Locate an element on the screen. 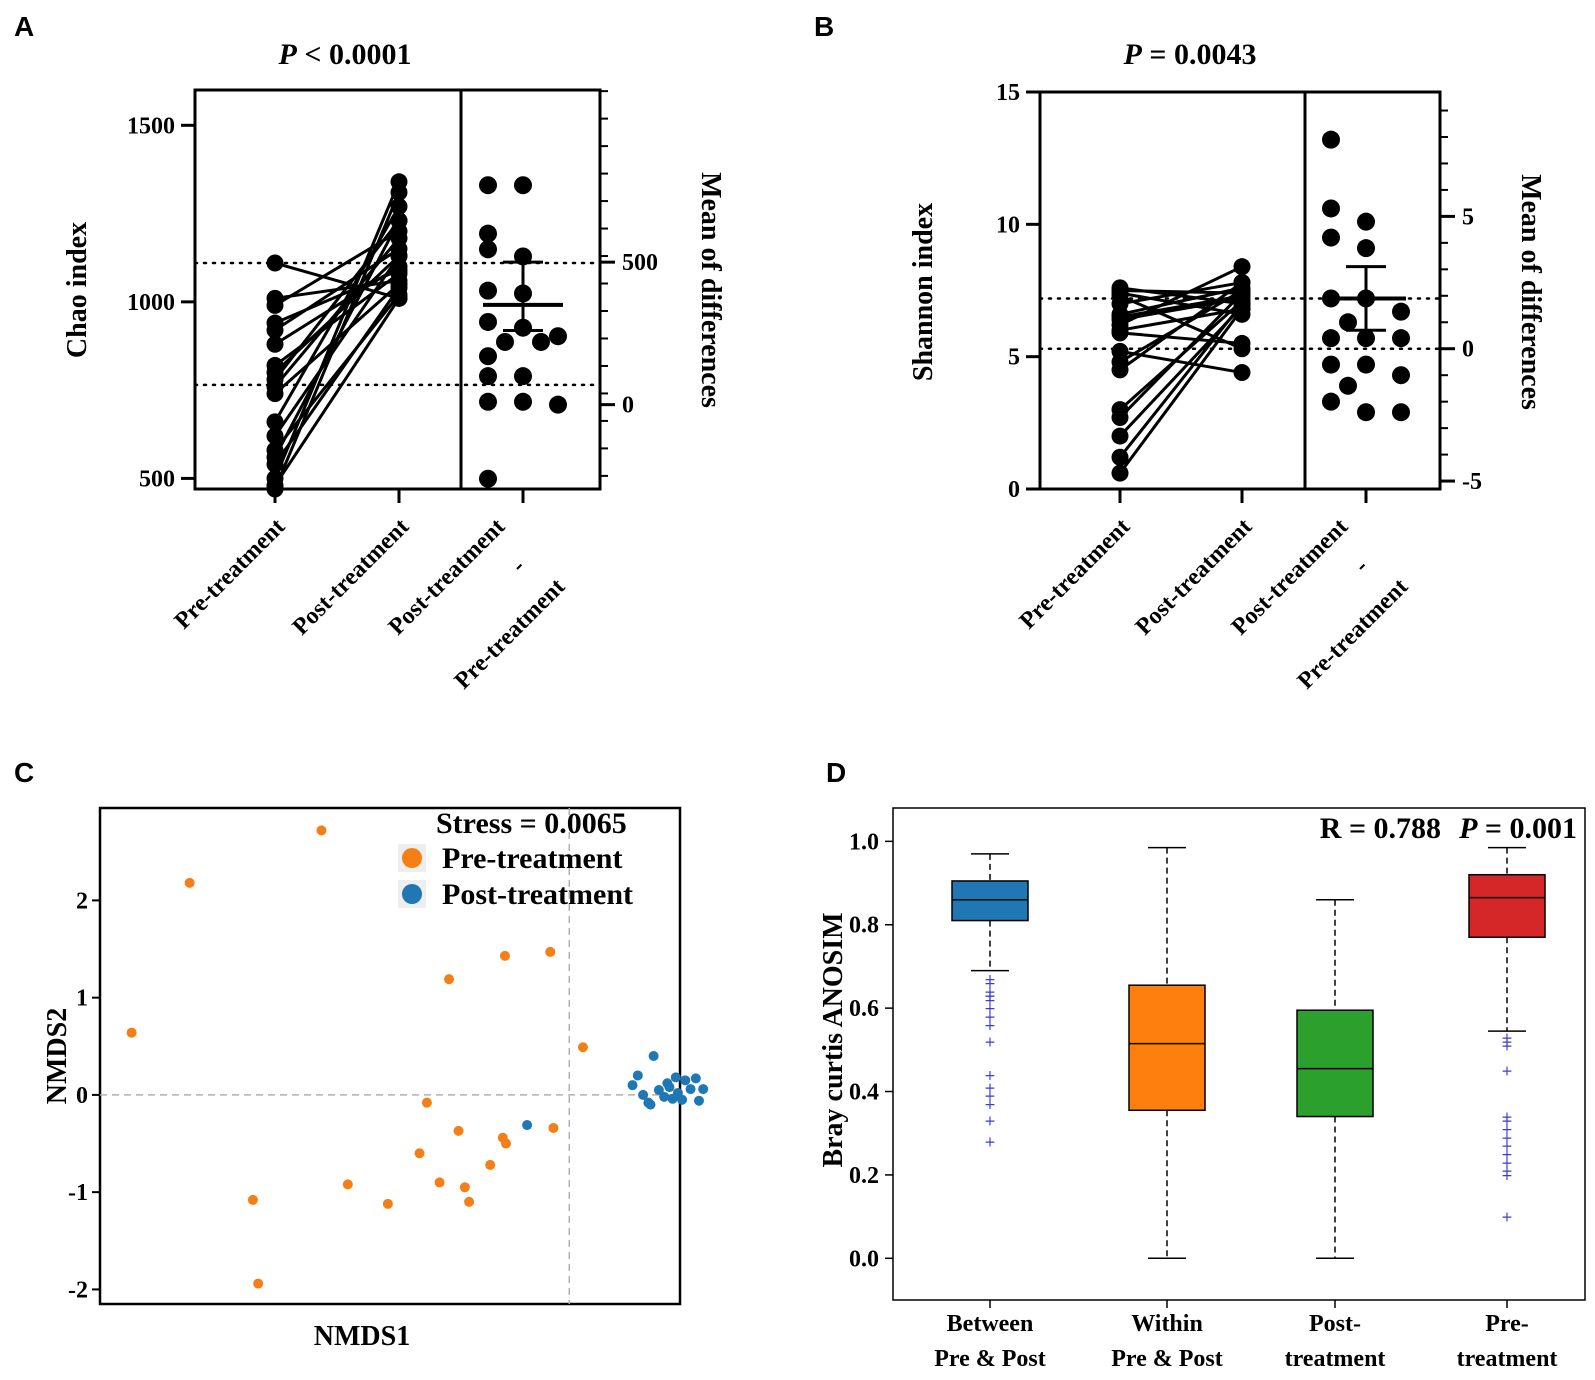 The width and height of the screenshot is (1595, 1380). legend-post-marker is located at coordinates (412, 894).